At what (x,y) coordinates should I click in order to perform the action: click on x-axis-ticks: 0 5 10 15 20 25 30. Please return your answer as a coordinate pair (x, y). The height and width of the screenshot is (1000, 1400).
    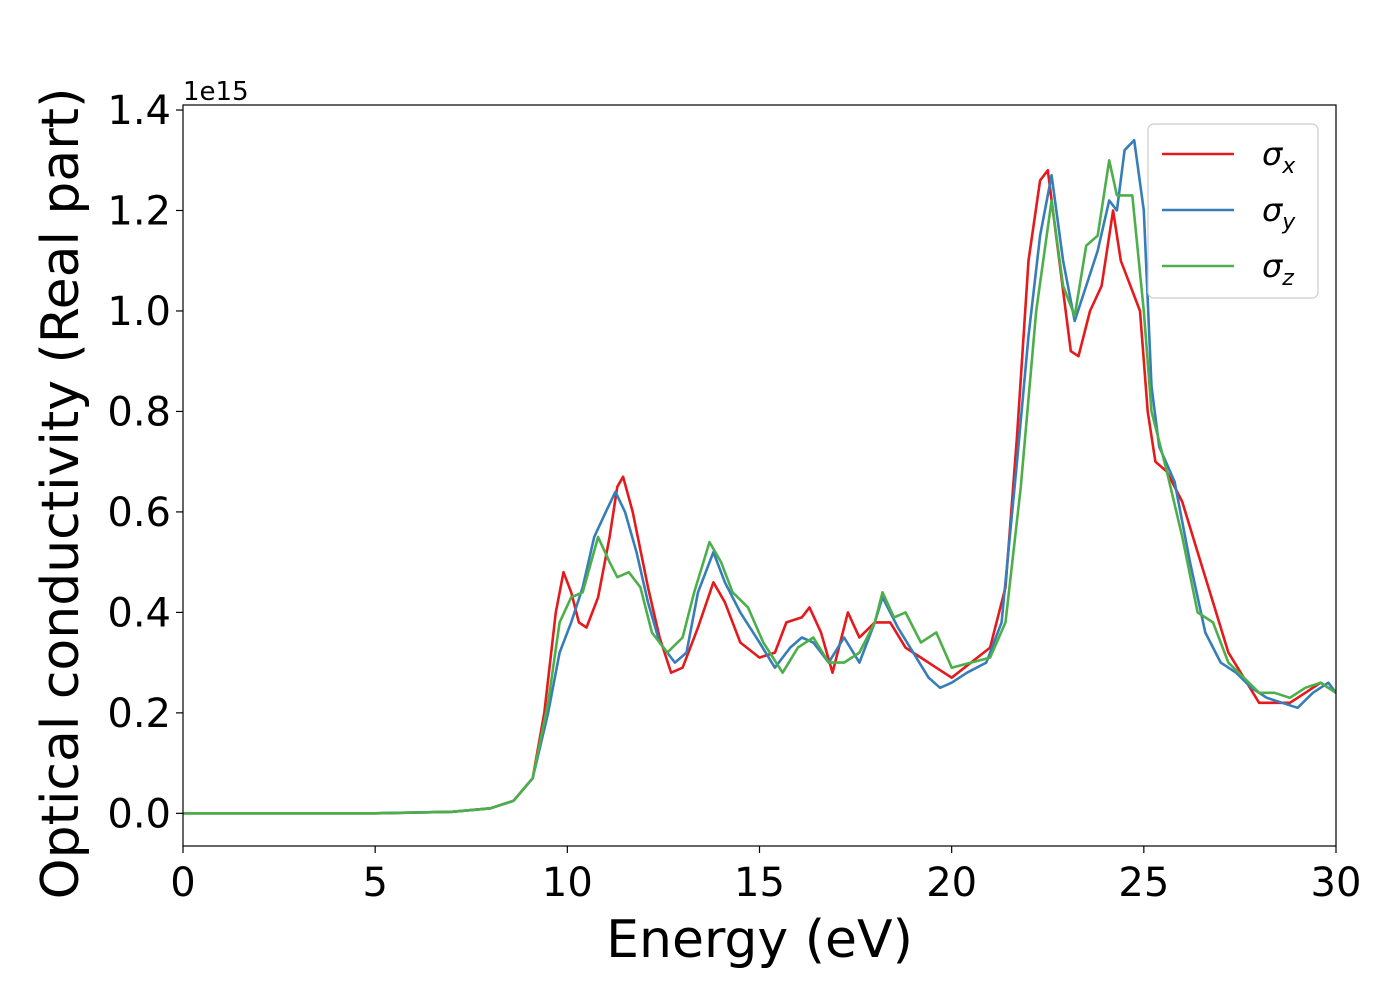
    Looking at the image, I should click on (765, 876).